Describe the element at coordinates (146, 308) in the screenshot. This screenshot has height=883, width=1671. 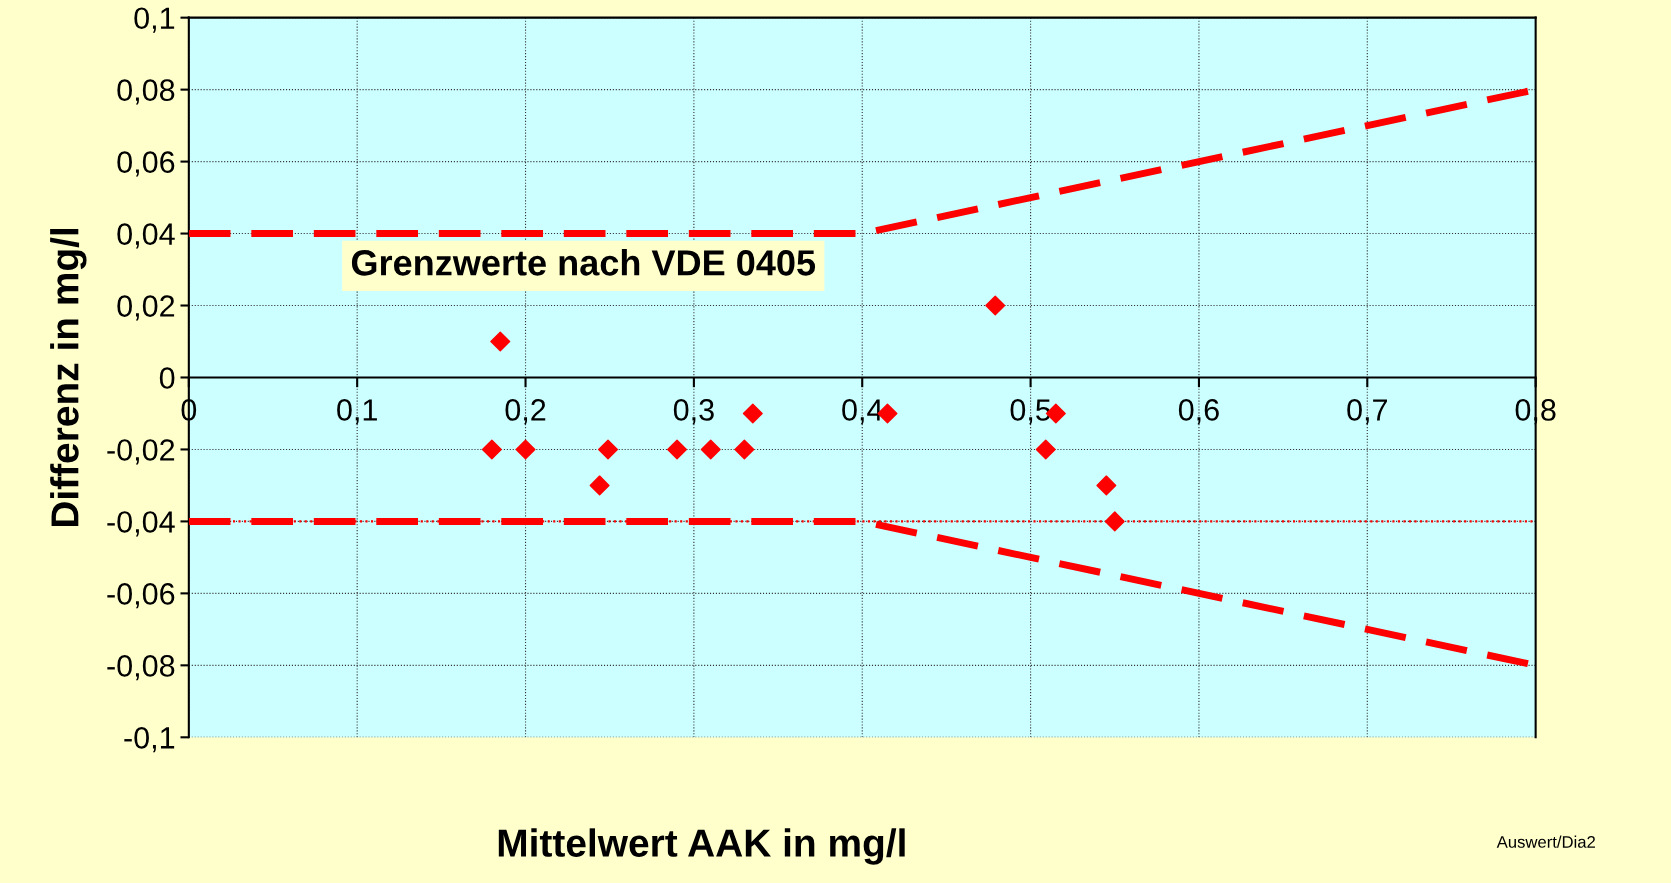
I see `y-tick-label: 0,02` at that location.